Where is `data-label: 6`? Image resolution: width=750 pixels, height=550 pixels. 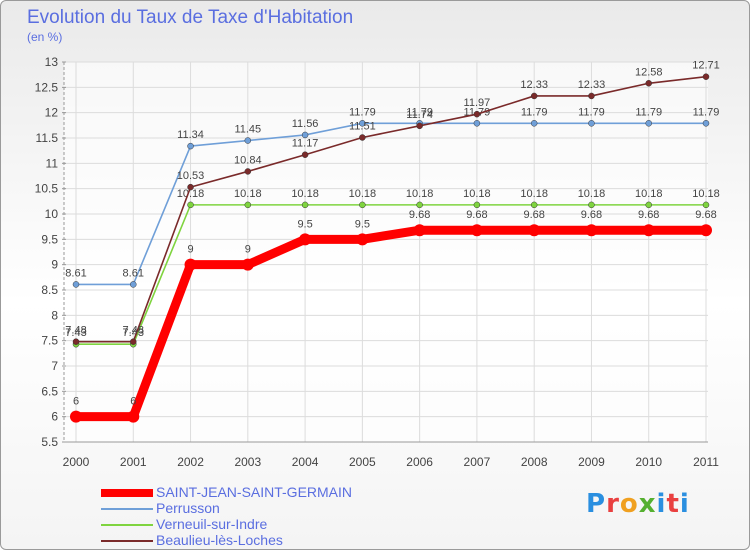 data-label: 6 is located at coordinates (133, 402).